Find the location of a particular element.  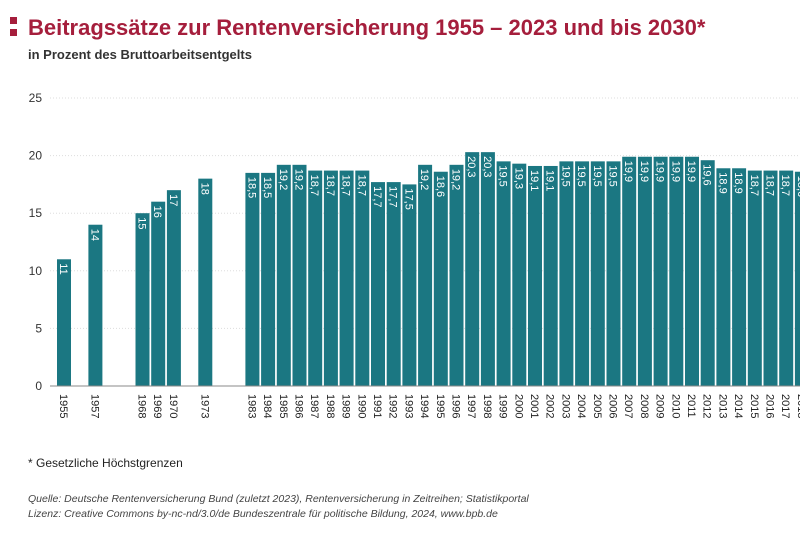

x-tick-label: 1989 is located at coordinates (346, 406).